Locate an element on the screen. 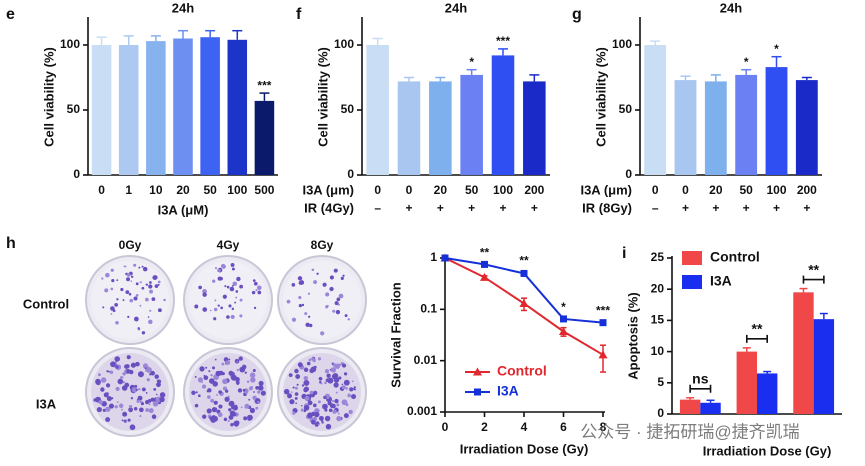  column-label: 8Gy is located at coordinates (322, 245).